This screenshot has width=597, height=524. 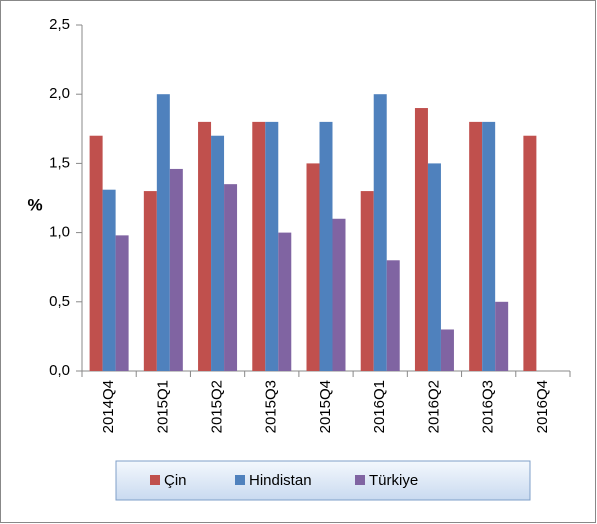 I want to click on y-tick-label: 0,0, so click(x=59, y=370).